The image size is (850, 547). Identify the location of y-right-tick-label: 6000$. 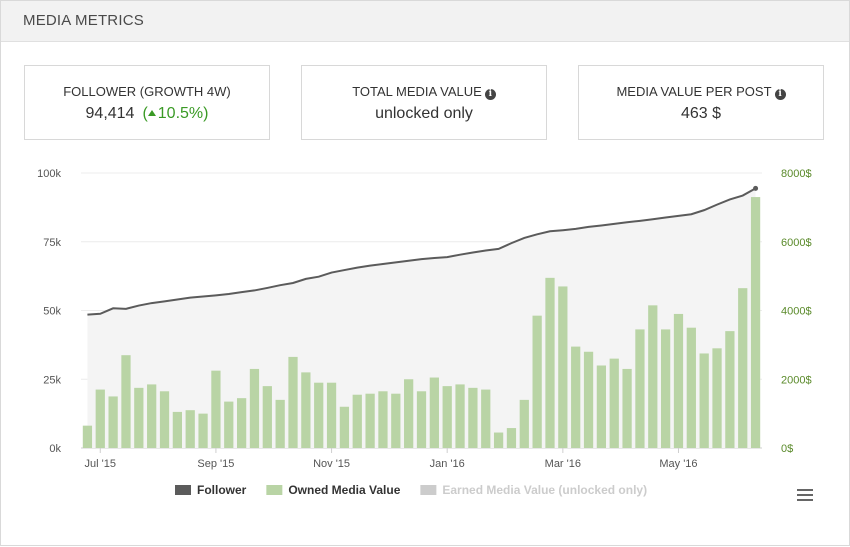
(796, 243).